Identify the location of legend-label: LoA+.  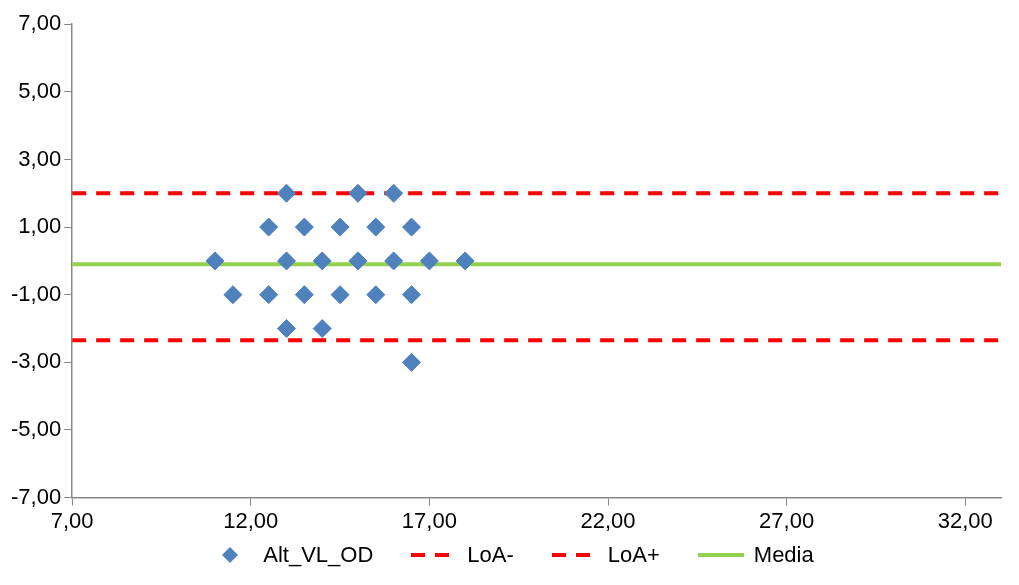
(633, 555).